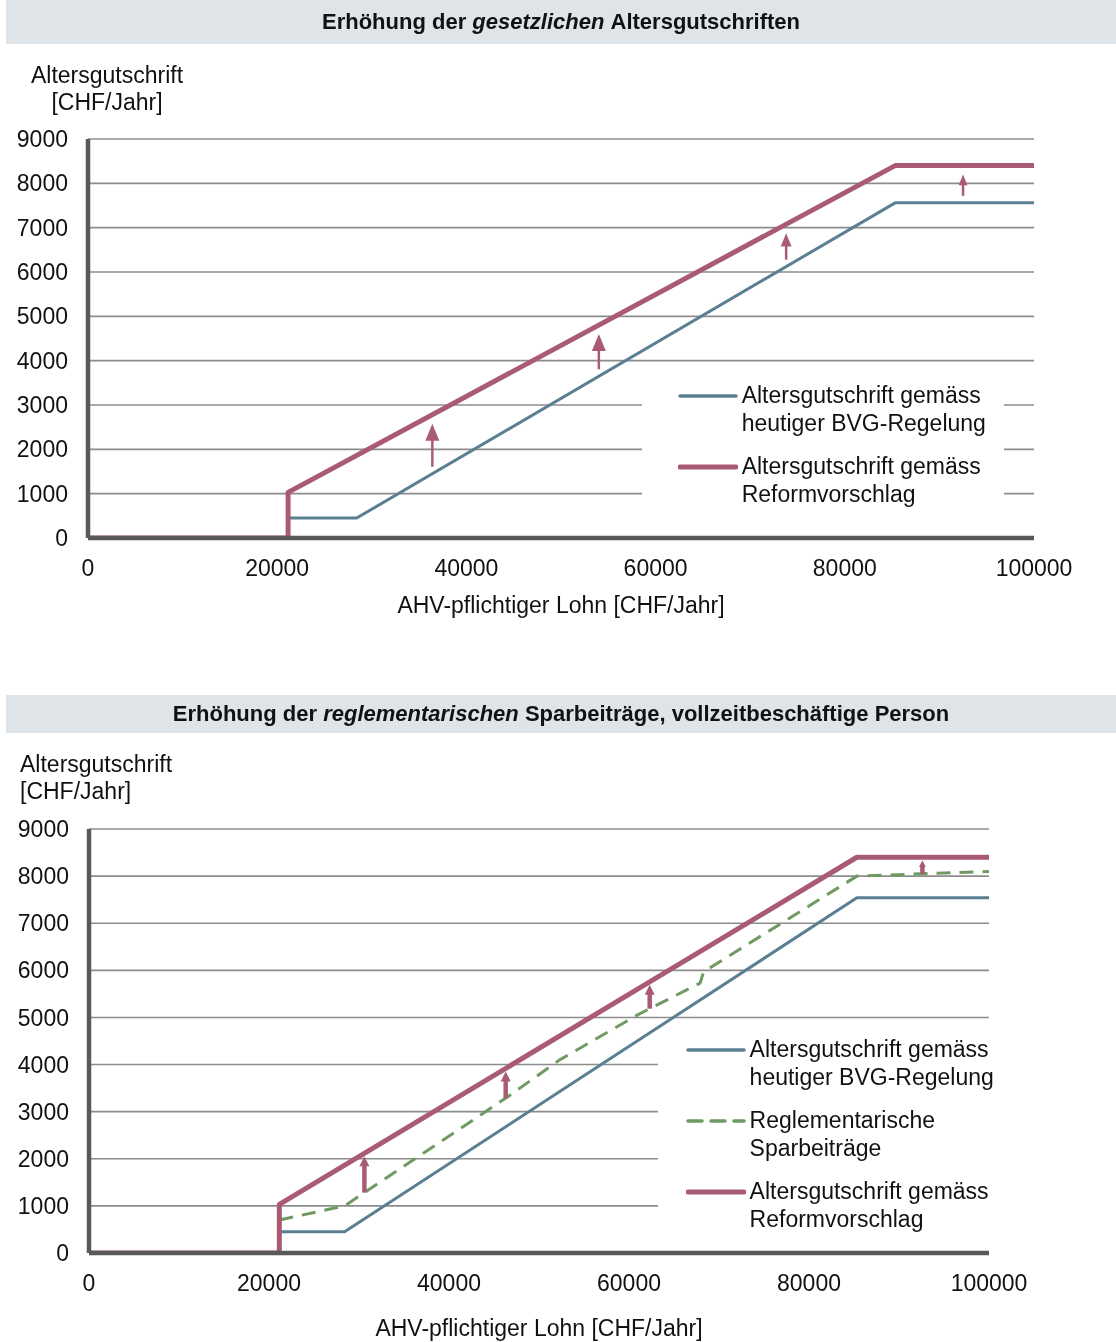  What do you see at coordinates (561, 713) in the screenshot?
I see `chart-title: Erhöhung der reglementarischen Sparbeiträge, vollzeitbeschäftige Person` at bounding box center [561, 713].